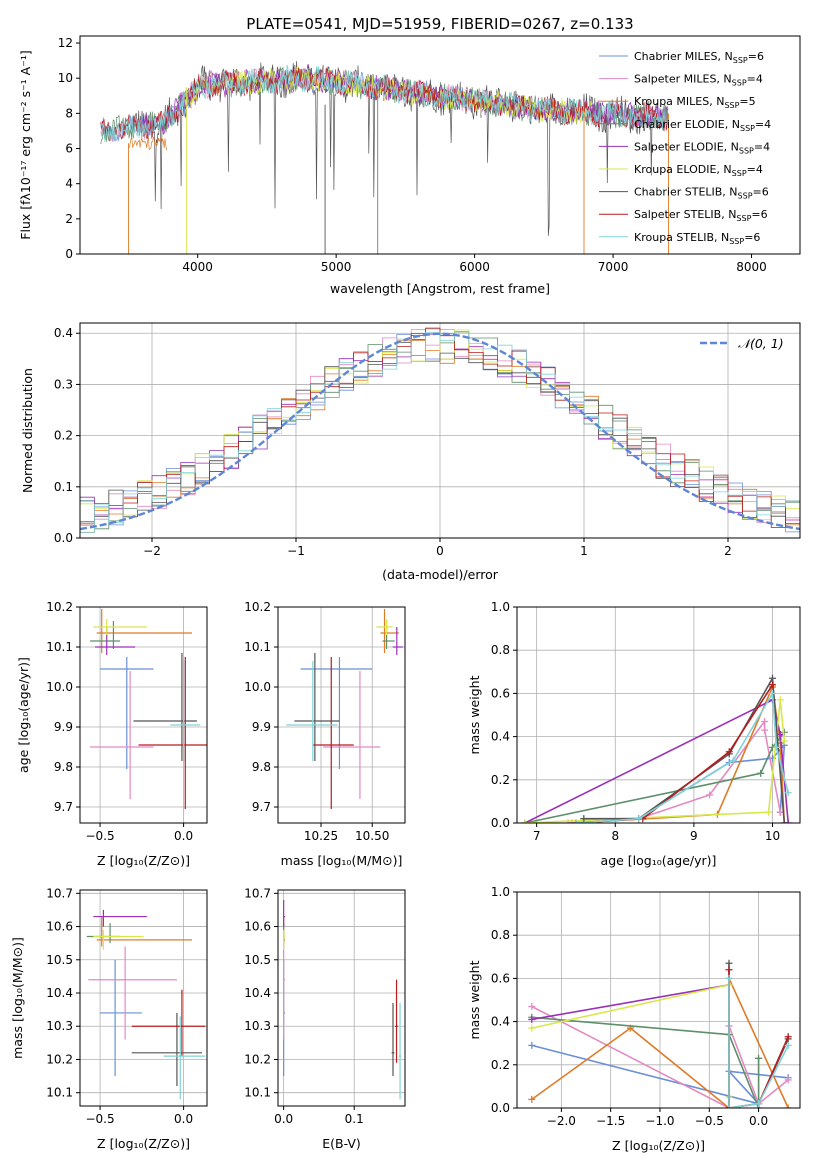  Describe the element at coordinates (372, 836) in the screenshot. I see `age-vs-mass-xtick-label-1: 10.50` at that location.